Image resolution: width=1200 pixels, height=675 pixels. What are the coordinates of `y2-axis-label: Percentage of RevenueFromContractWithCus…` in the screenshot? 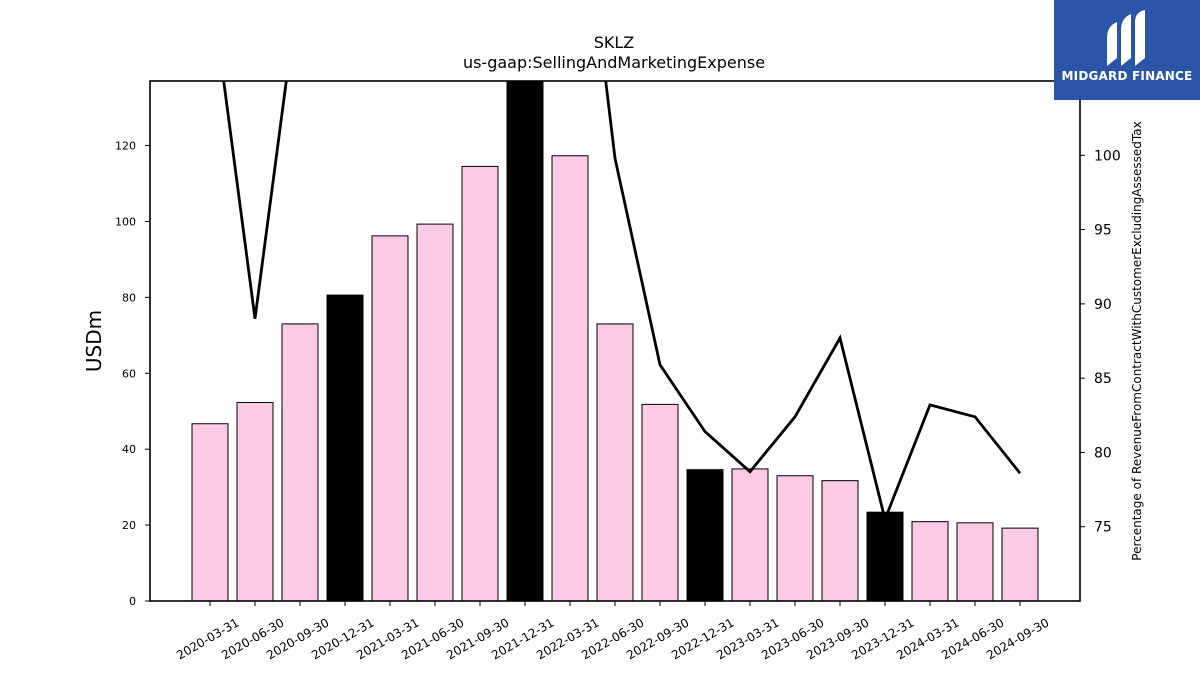 It's located at (1137, 340).